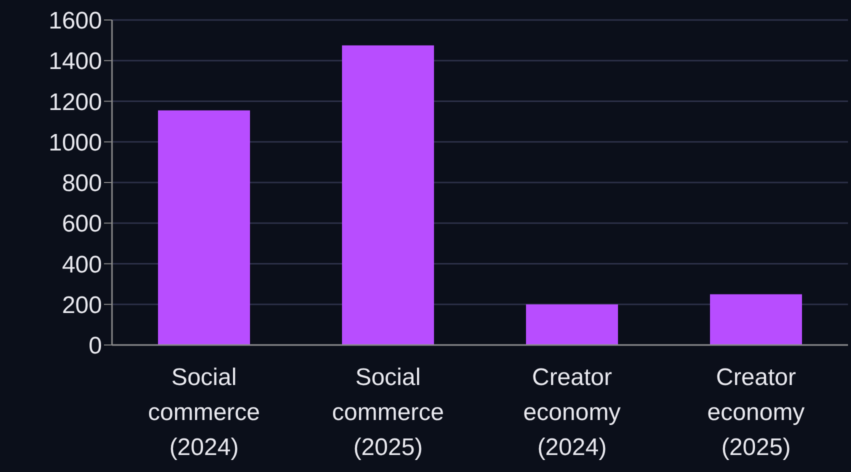 Image resolution: width=851 pixels, height=472 pixels. I want to click on x-tick-label: Social commerce (2025), so click(388, 412).